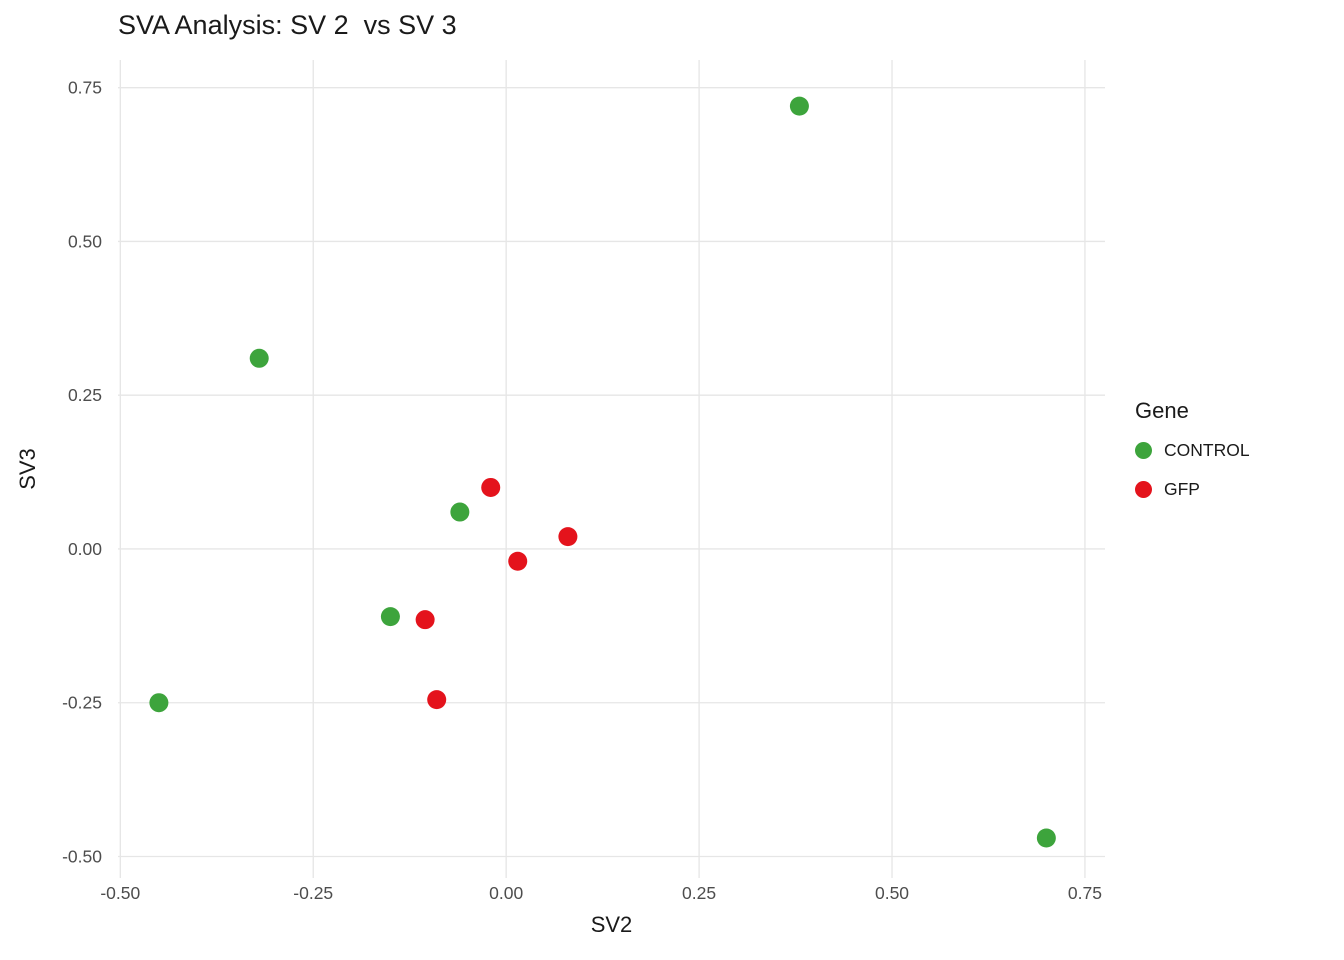 This screenshot has height=960, width=1344. What do you see at coordinates (1182, 489) in the screenshot?
I see `legend-item-label: GFP` at bounding box center [1182, 489].